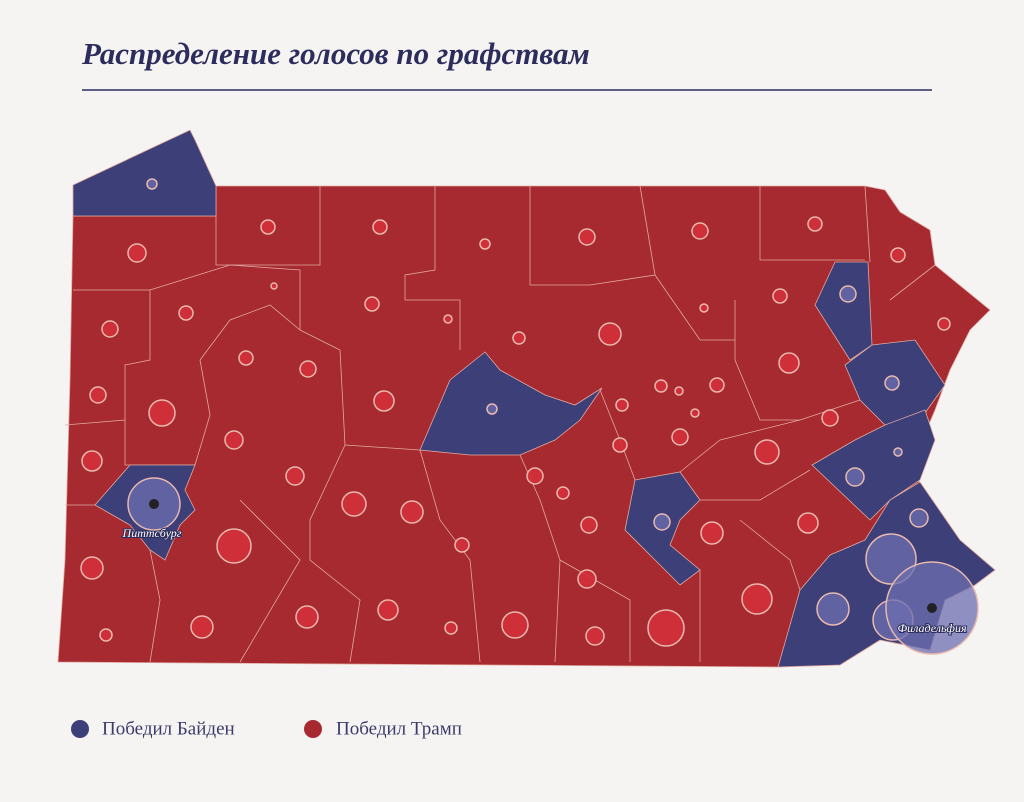  Describe the element at coordinates (144, 173) in the screenshot. I see `county-erie` at that location.